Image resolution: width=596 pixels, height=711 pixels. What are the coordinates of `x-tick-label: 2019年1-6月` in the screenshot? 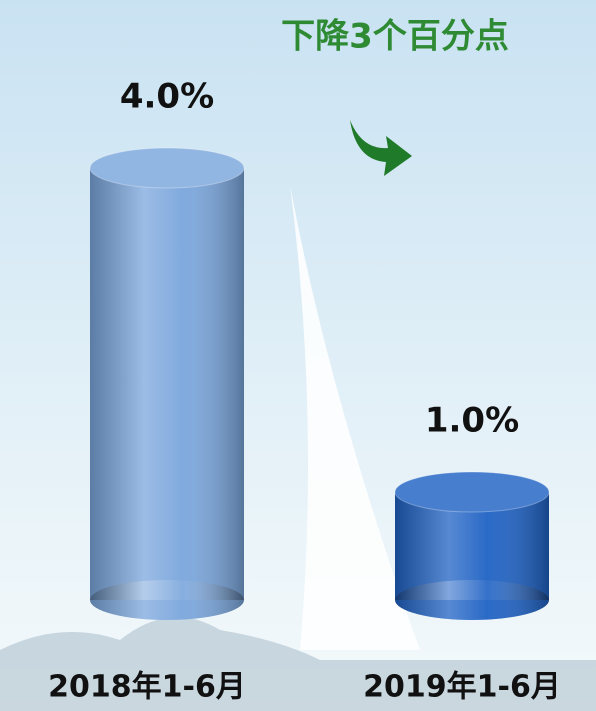 It's located at (462, 687).